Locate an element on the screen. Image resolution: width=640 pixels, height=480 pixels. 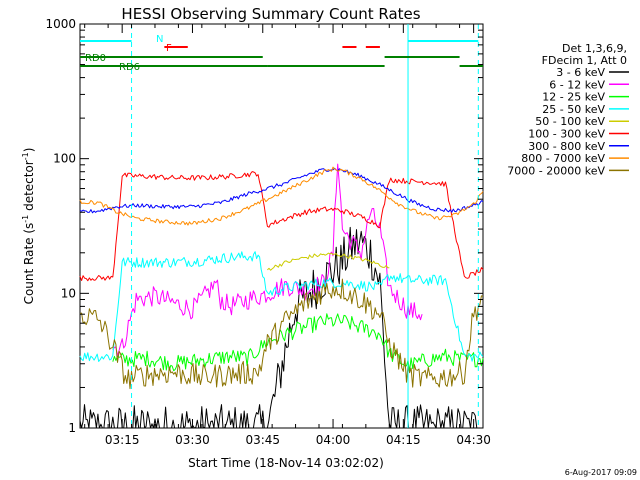
x-tick-label: 03:15 is located at coordinates (122, 440).